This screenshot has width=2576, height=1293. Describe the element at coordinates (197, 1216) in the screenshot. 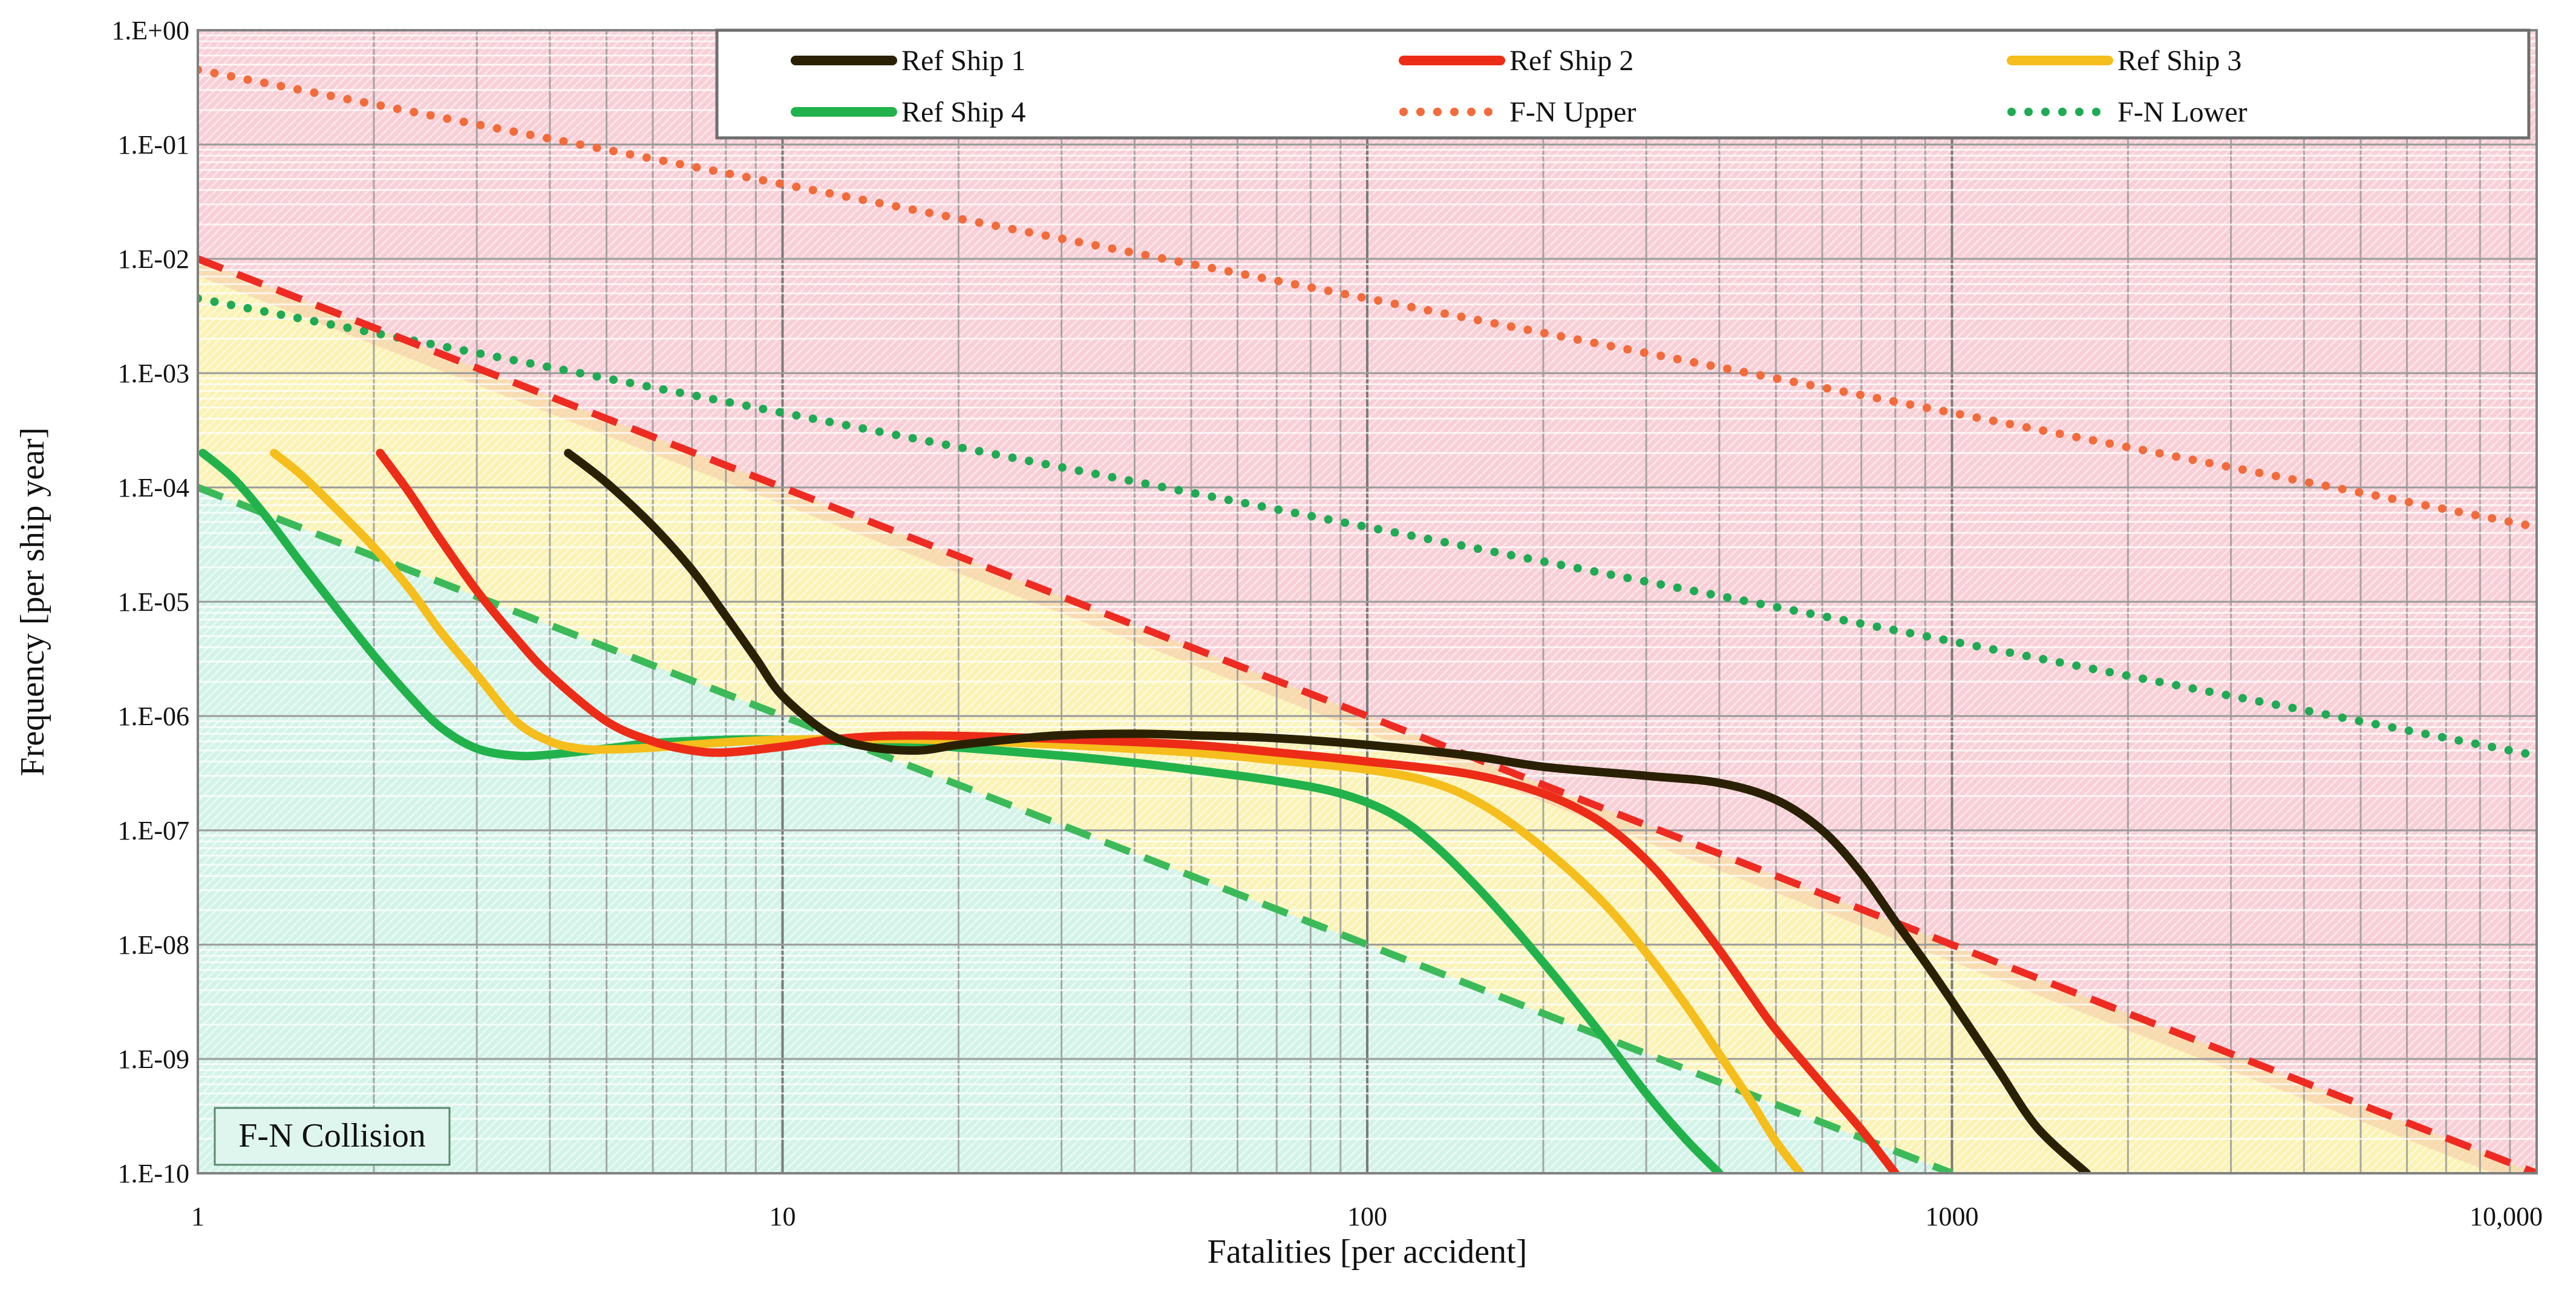

I see `x-tick-label: 1` at that location.